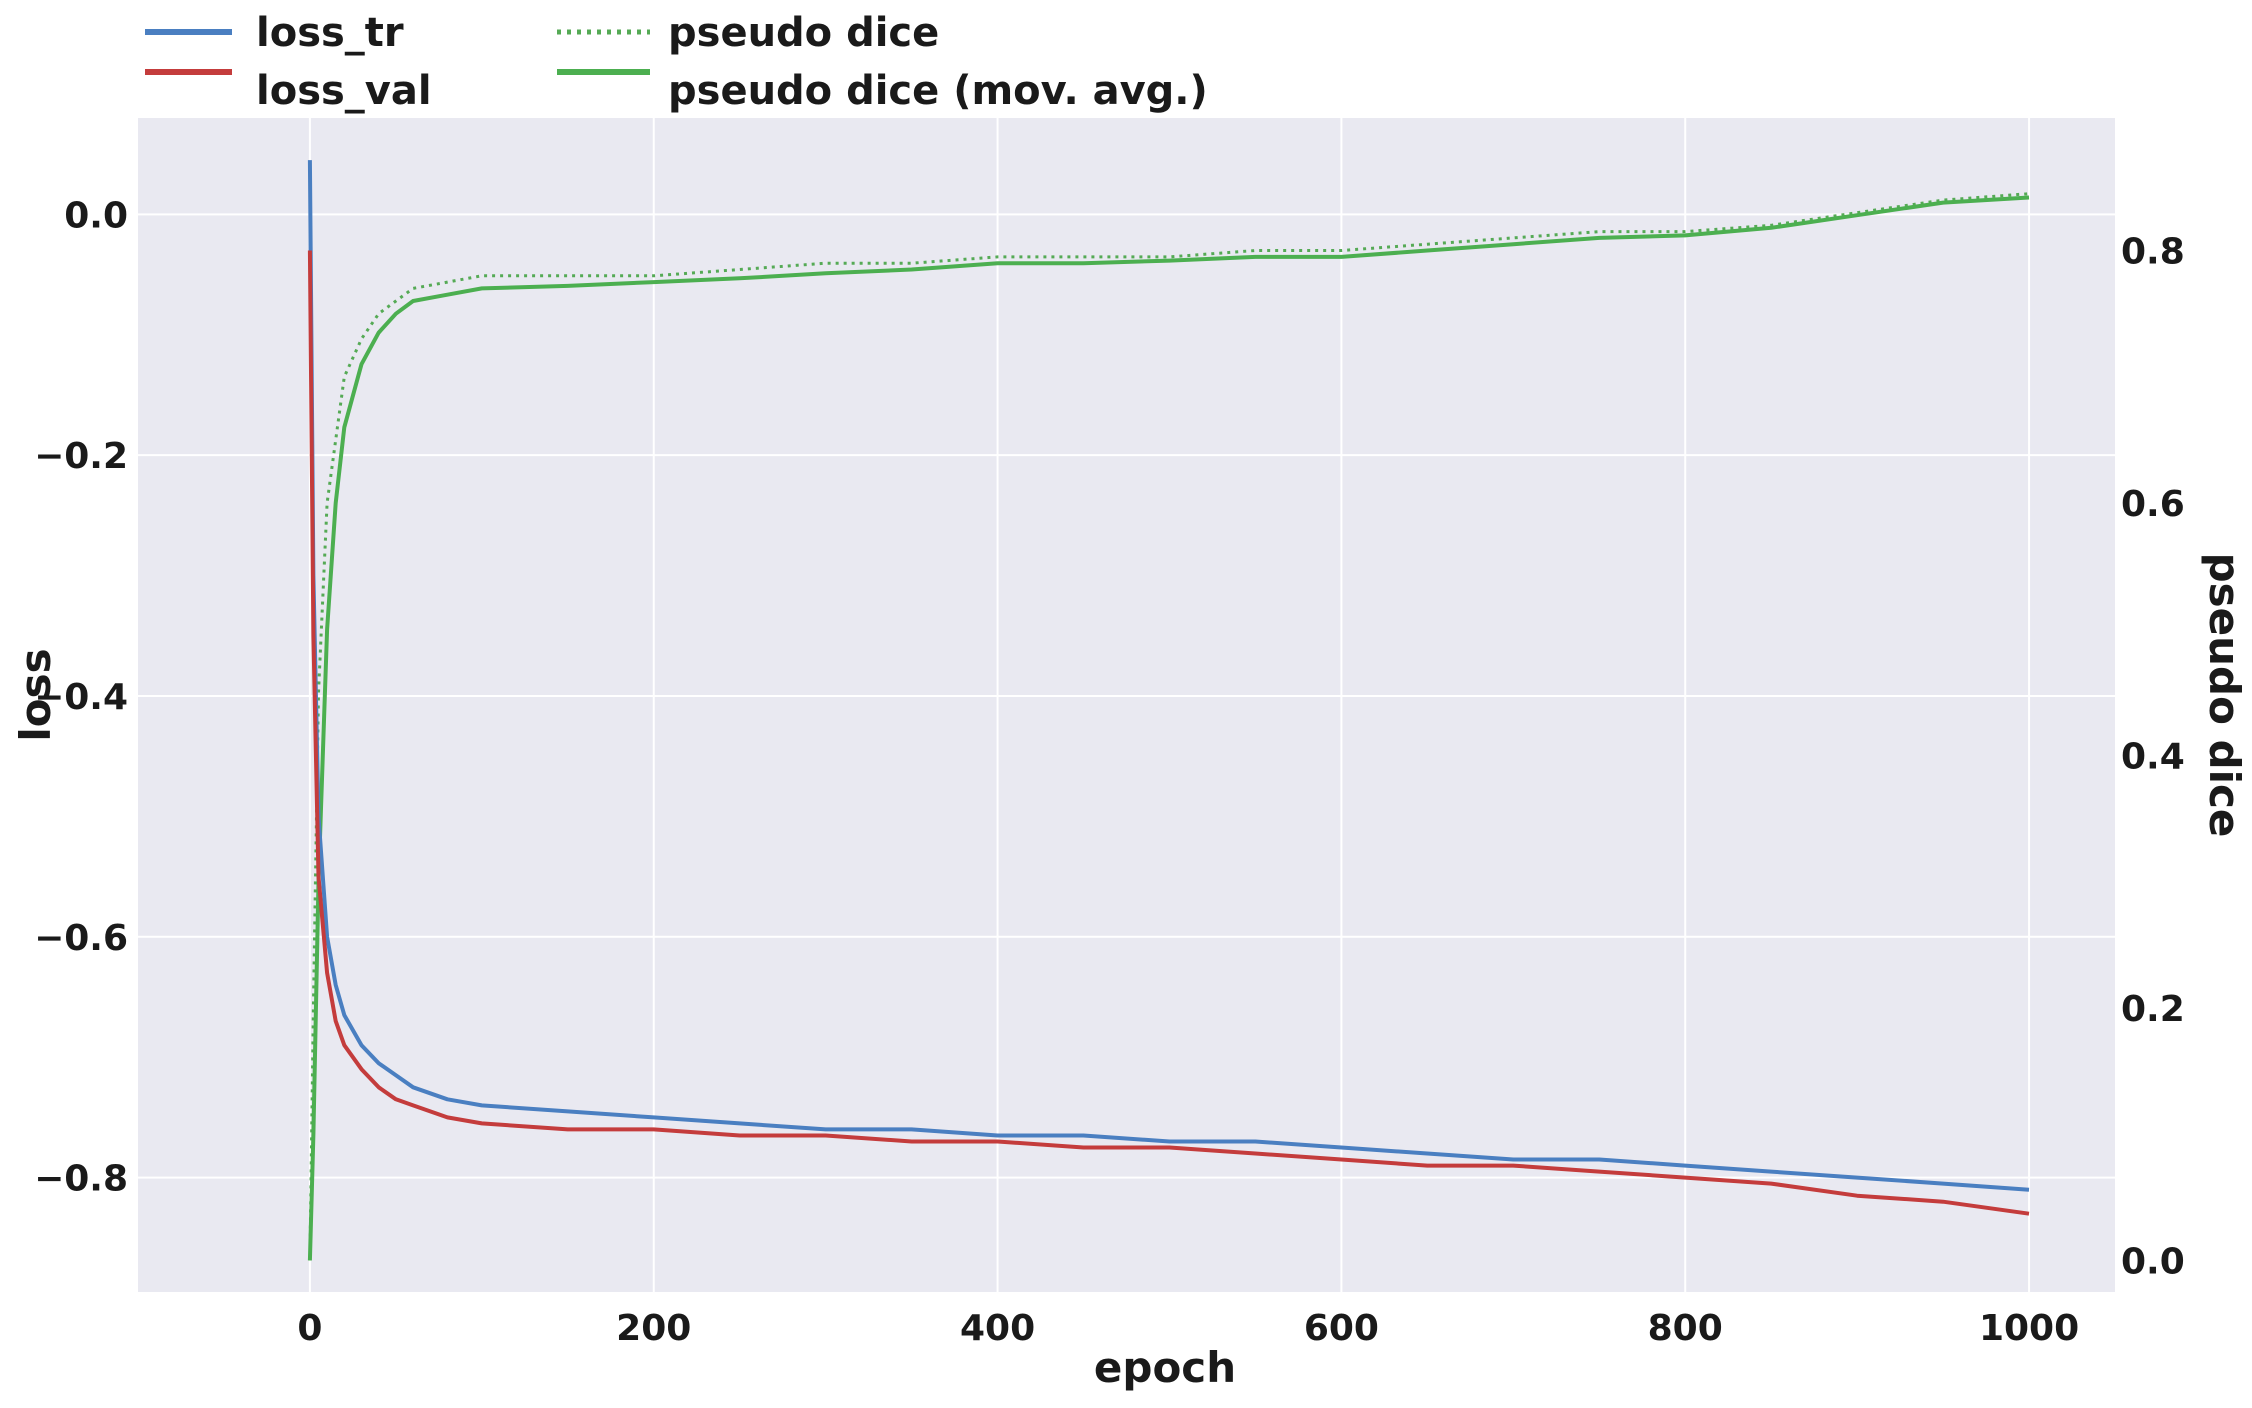  Describe the element at coordinates (344, 91) in the screenshot. I see `legend-label-loss-val: loss_val` at that location.